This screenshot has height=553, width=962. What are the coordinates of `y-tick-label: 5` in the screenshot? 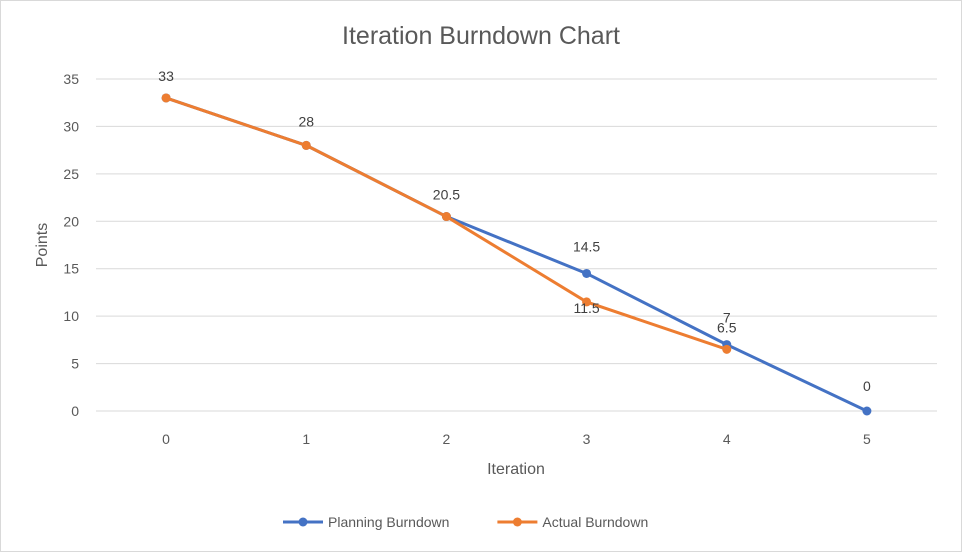 It's located at (75, 364).